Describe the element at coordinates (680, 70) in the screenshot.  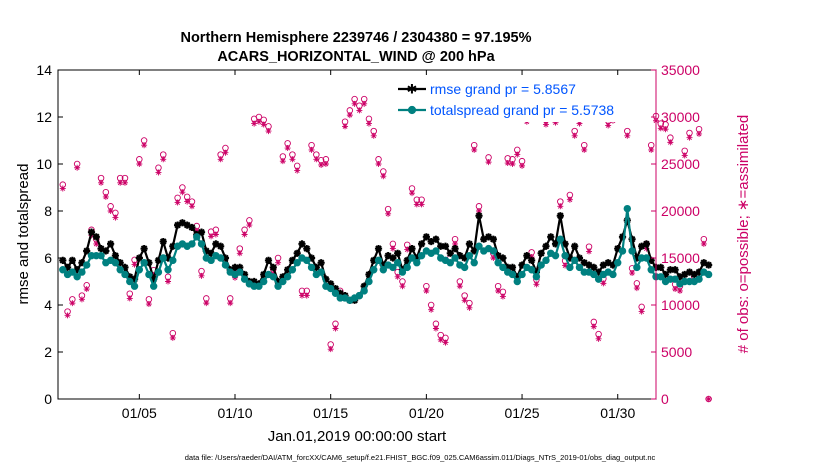
I see `right-tick-label: 35000` at that location.